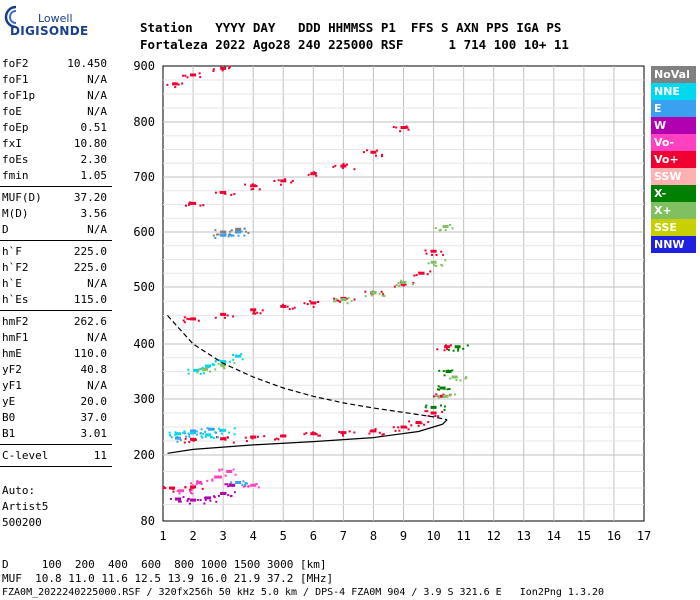 This screenshot has width=700, height=600. What do you see at coordinates (144, 232) in the screenshot?
I see `y-tick-label: 600` at bounding box center [144, 232].